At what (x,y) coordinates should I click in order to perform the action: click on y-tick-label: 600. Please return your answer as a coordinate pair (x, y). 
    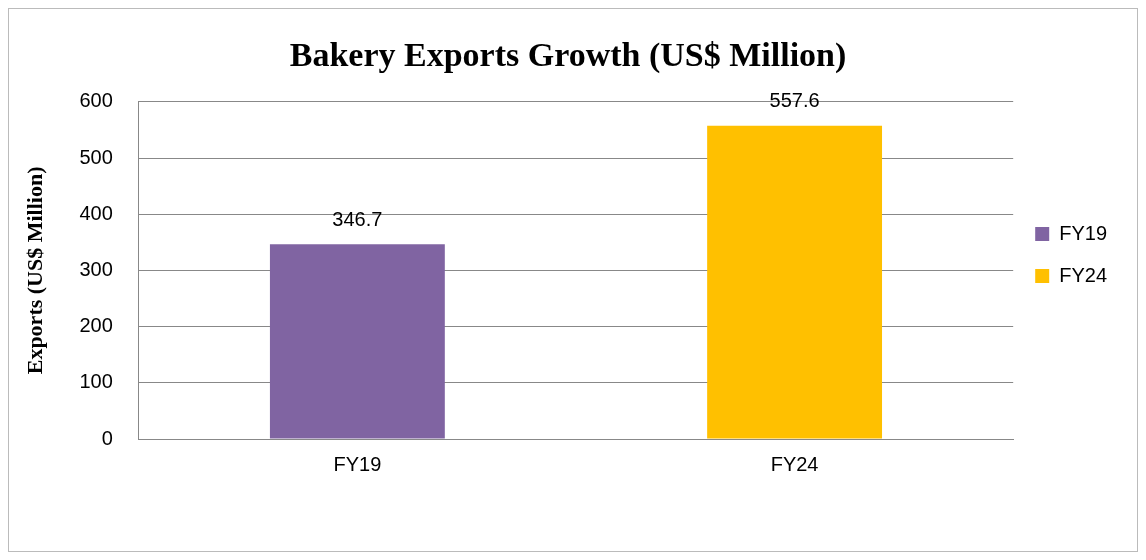
    Looking at the image, I should click on (96, 100).